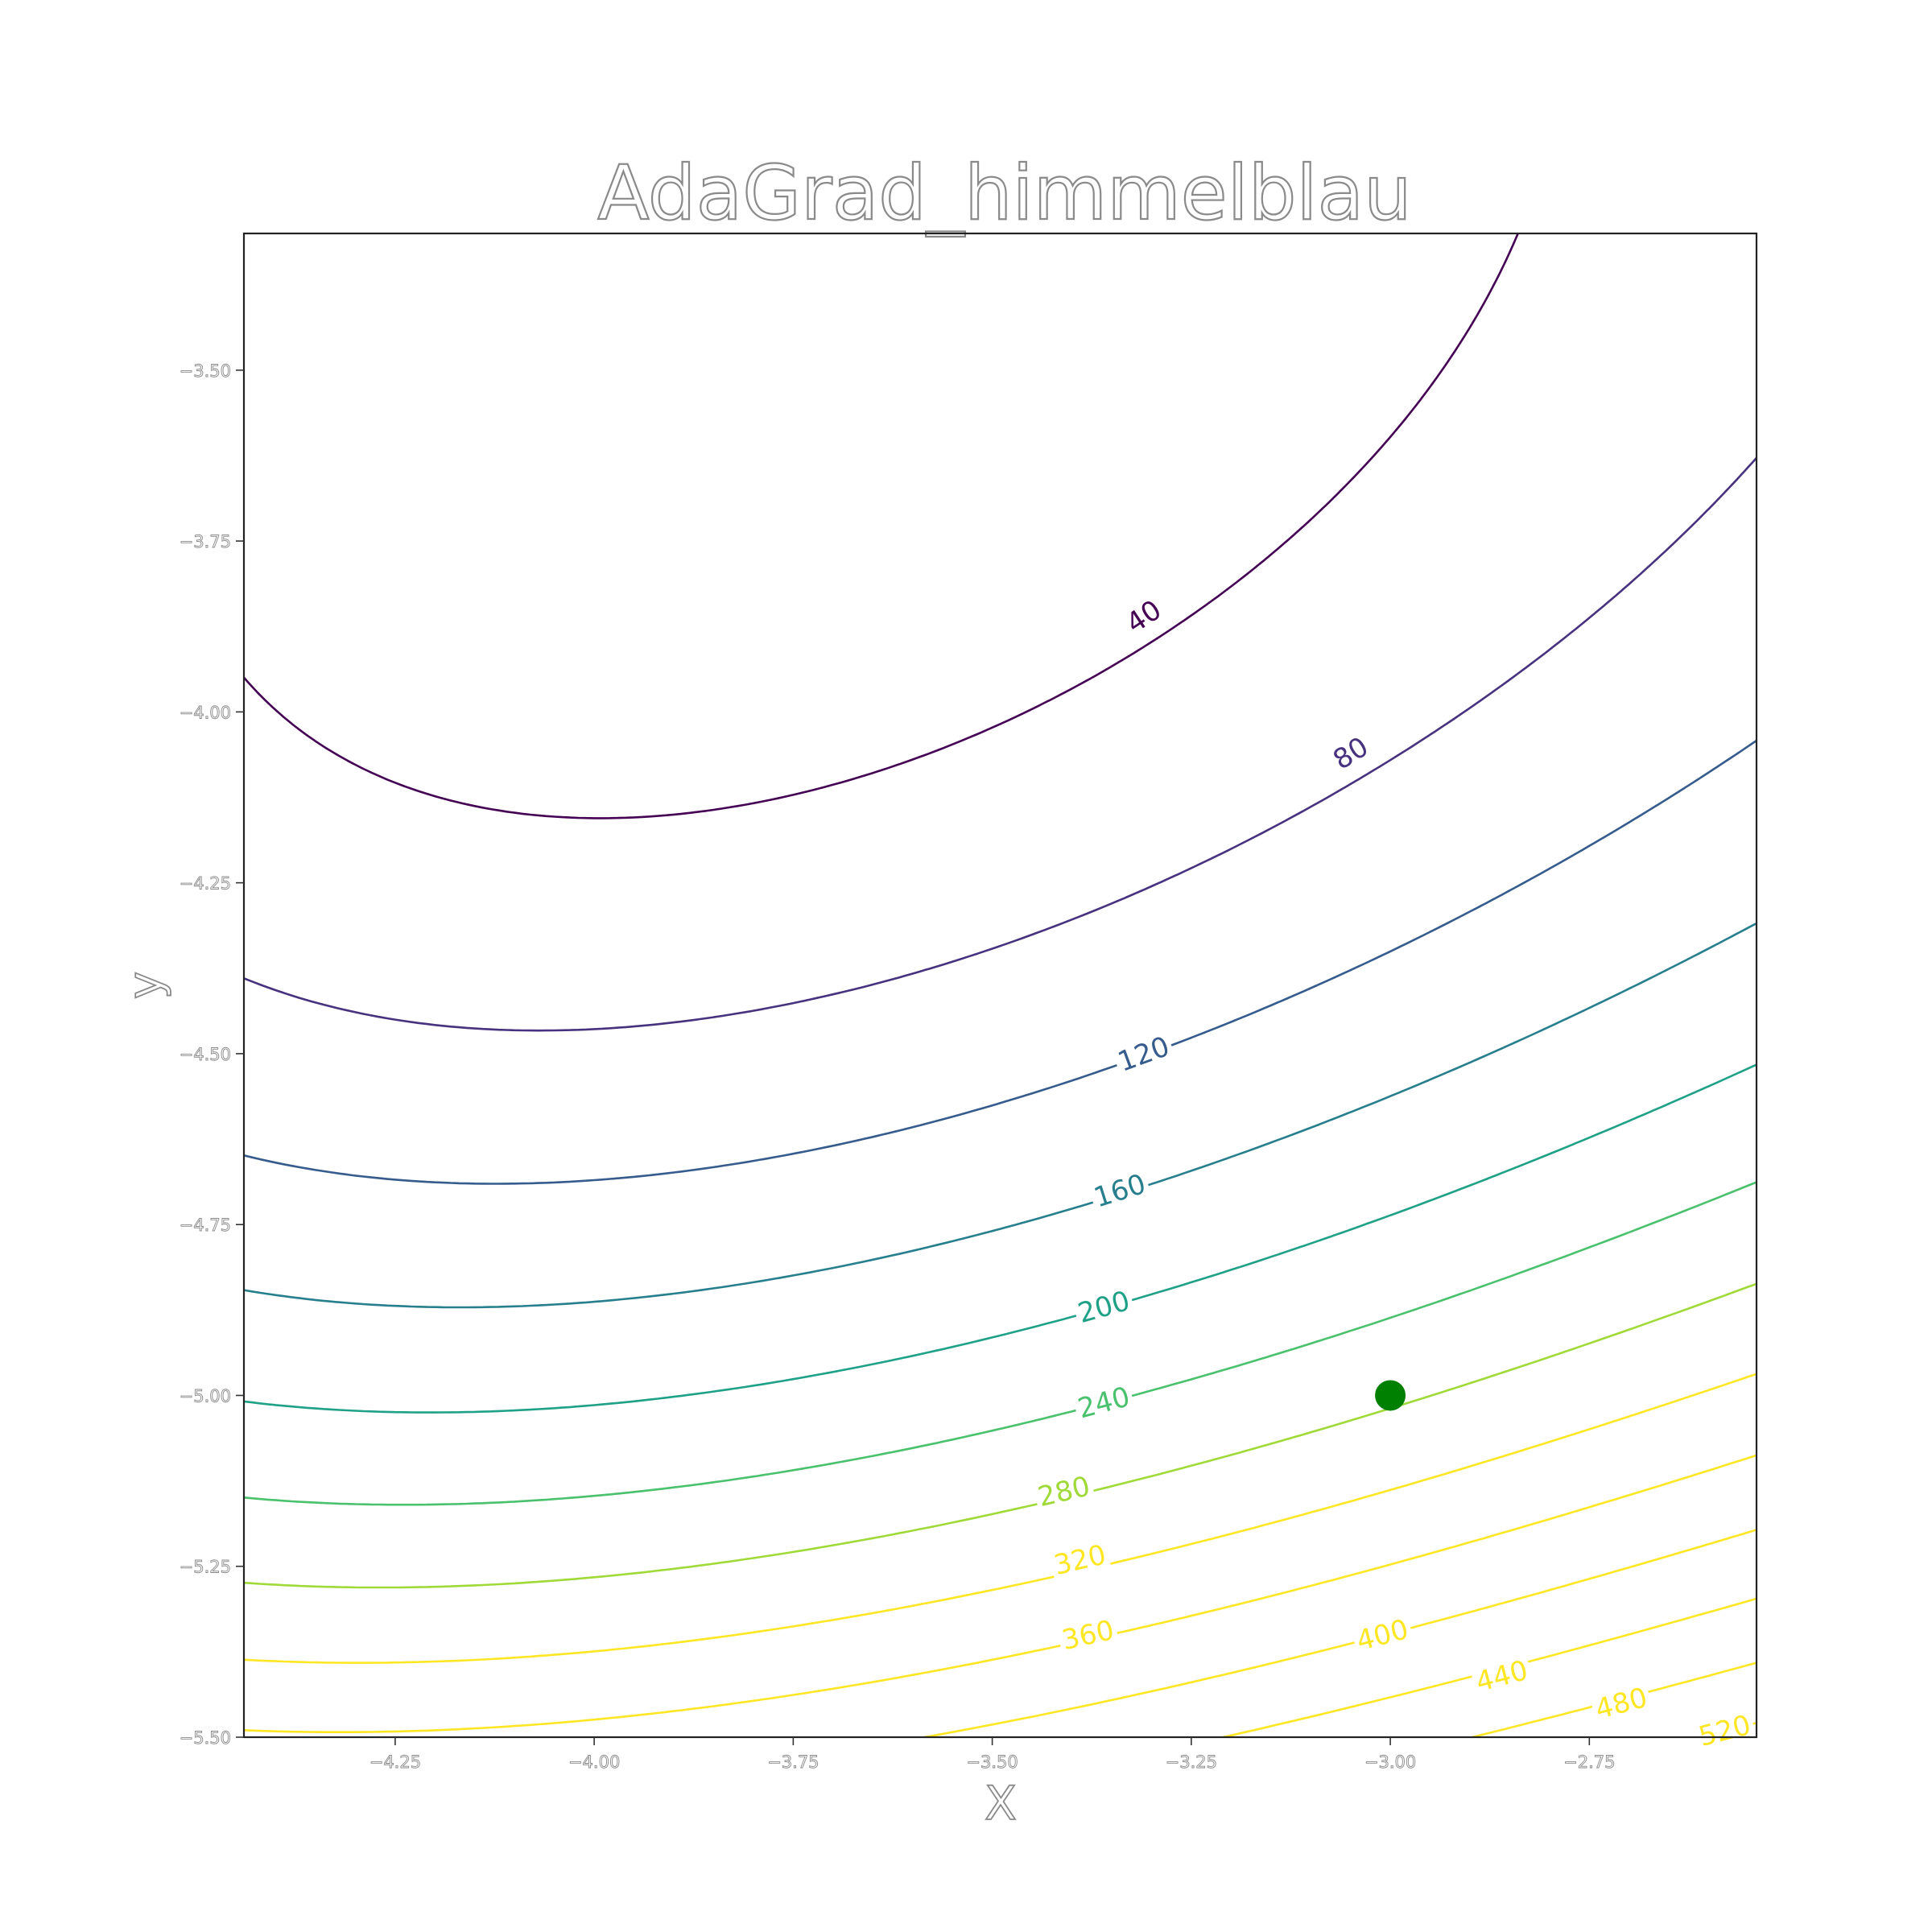 This screenshot has width=1932, height=1932. What do you see at coordinates (205, 712) in the screenshot?
I see `y-tick-label: −4.00` at bounding box center [205, 712].